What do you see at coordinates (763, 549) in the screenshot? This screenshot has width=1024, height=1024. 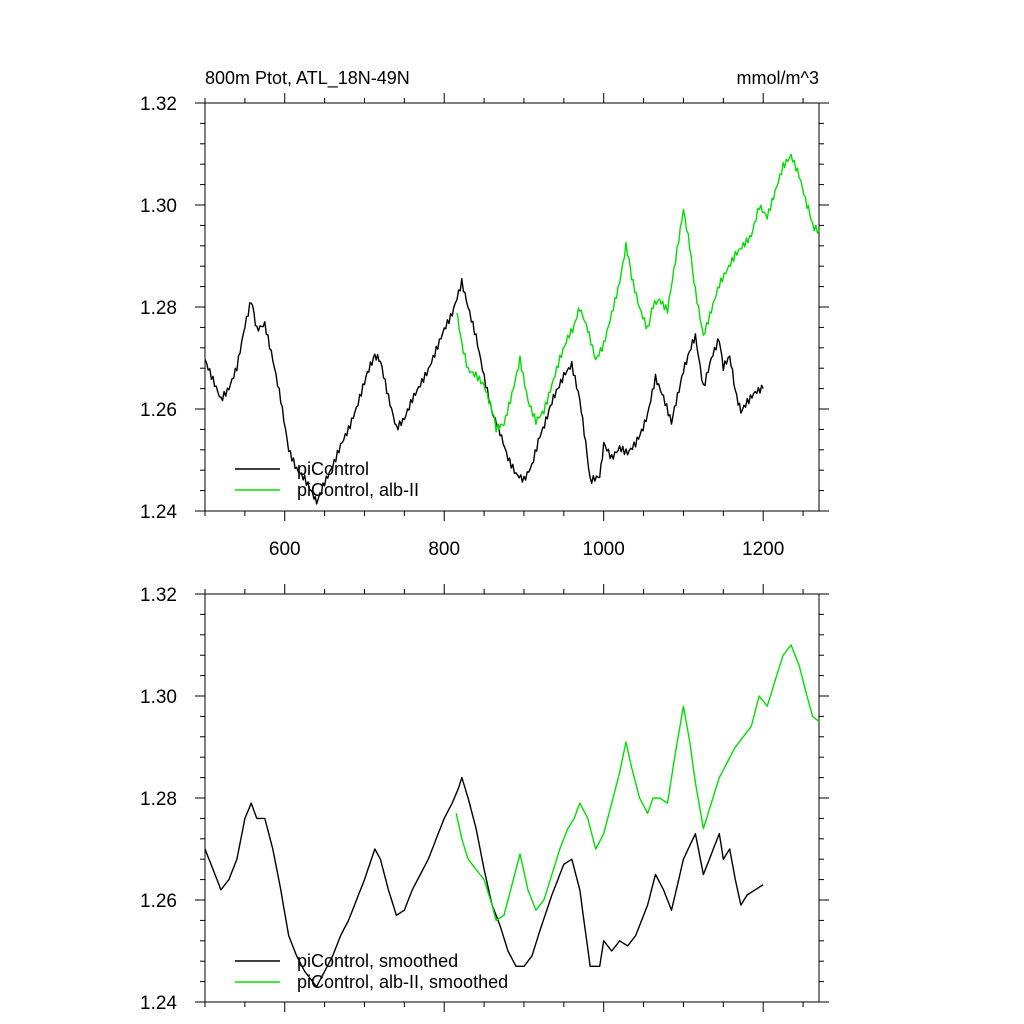 I see `x-tick-label: 1200` at bounding box center [763, 549].